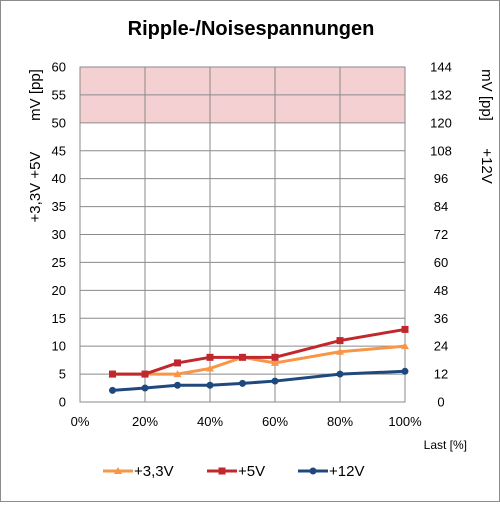 This screenshot has width=500, height=506. I want to click on series-12v, so click(259, 380).